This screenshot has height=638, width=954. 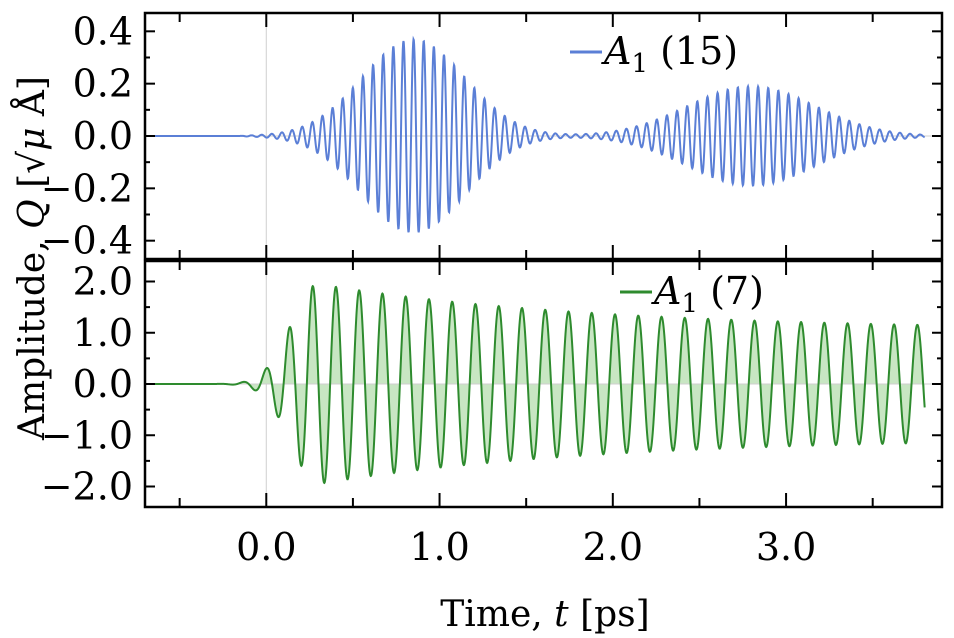 I want to click on legend-label-a1-7: A1 (7), so click(x=707, y=294).